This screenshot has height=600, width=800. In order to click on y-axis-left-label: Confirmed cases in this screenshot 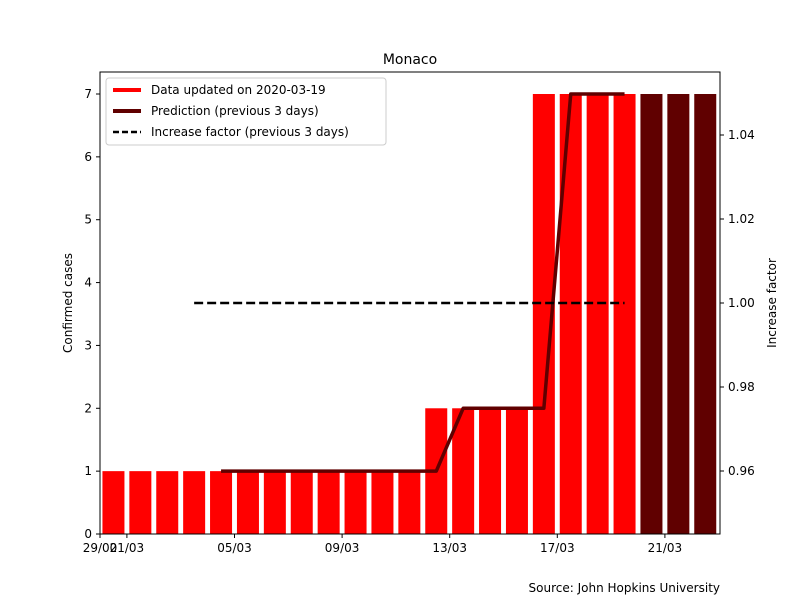, I will do `click(68, 303)`.